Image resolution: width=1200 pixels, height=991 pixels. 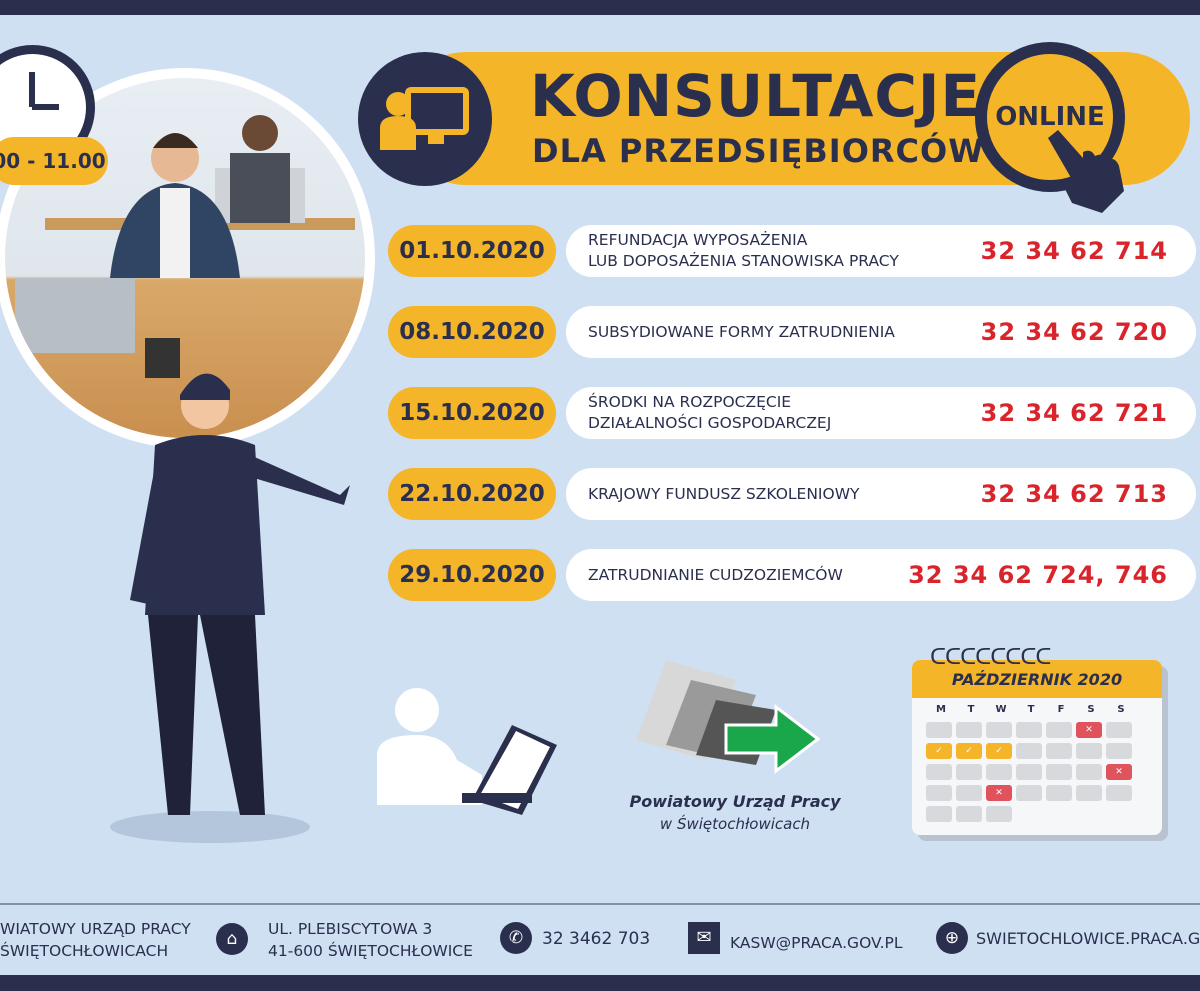 I want to click on logo-place: w Świętochłowicach, so click(x=735, y=824).